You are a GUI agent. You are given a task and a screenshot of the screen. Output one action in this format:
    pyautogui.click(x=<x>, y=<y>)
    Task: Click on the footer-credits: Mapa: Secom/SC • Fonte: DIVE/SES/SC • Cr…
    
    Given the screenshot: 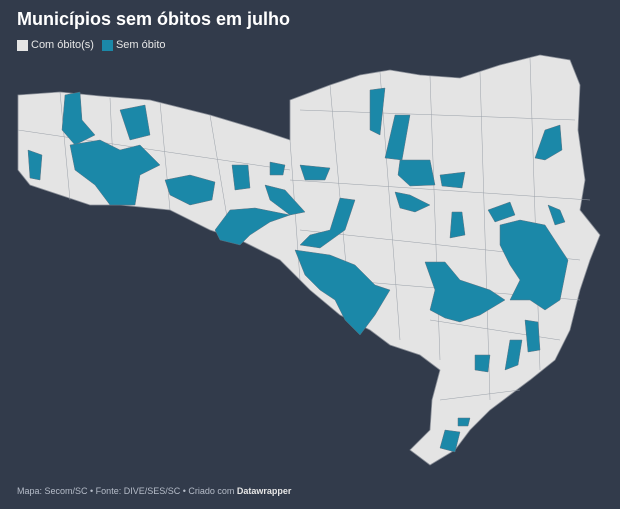 What is the action you would take?
    pyautogui.click(x=154, y=491)
    